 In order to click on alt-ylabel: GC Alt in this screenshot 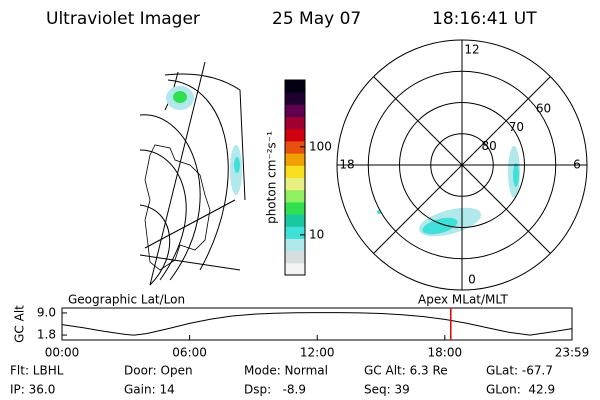, I will do `click(20, 324)`.